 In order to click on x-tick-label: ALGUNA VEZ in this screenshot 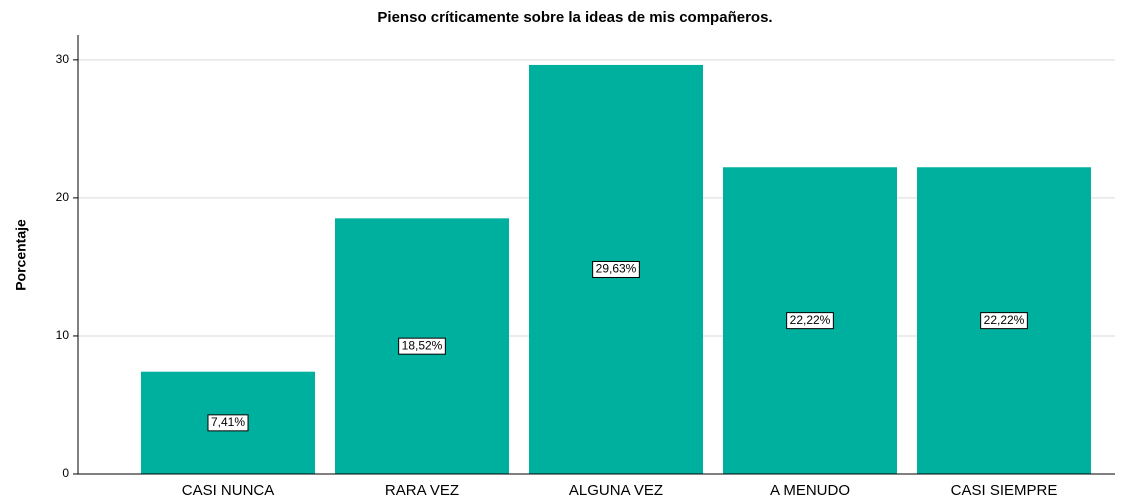, I will do `click(616, 490)`.